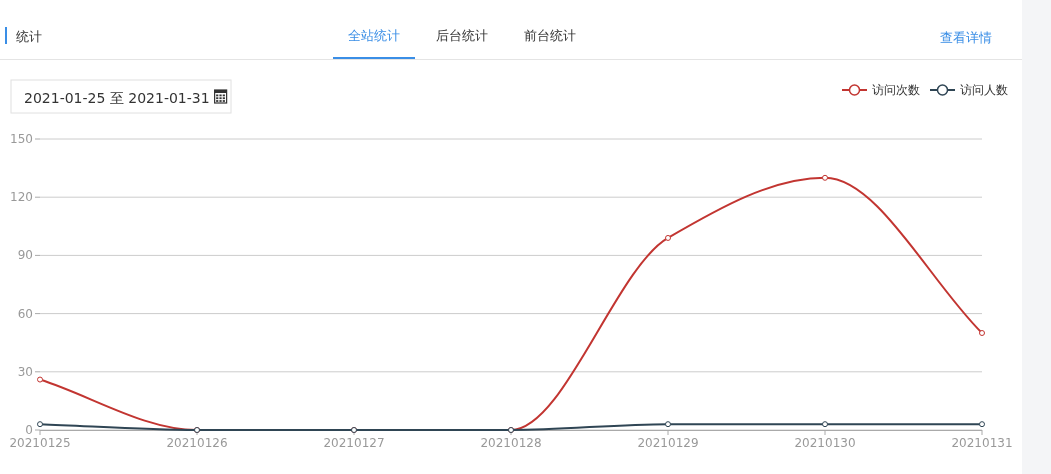  What do you see at coordinates (117, 98) in the screenshot?
I see `text: 2021-01-25 至 2021-01-31` at bounding box center [117, 98].